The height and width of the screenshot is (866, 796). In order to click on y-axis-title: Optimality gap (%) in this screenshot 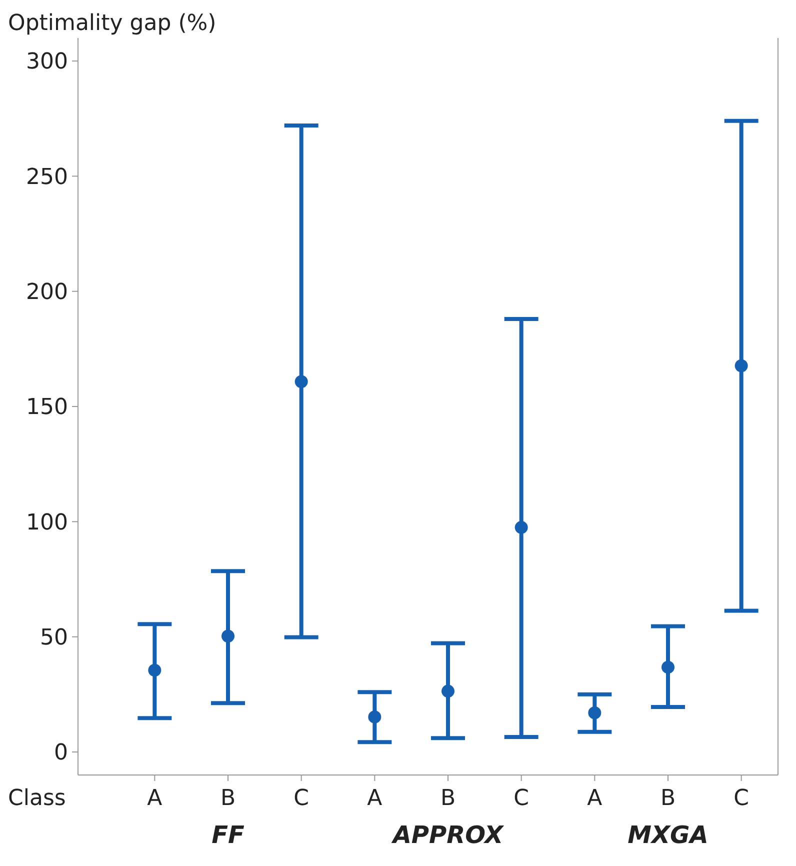, I will do `click(112, 23)`.